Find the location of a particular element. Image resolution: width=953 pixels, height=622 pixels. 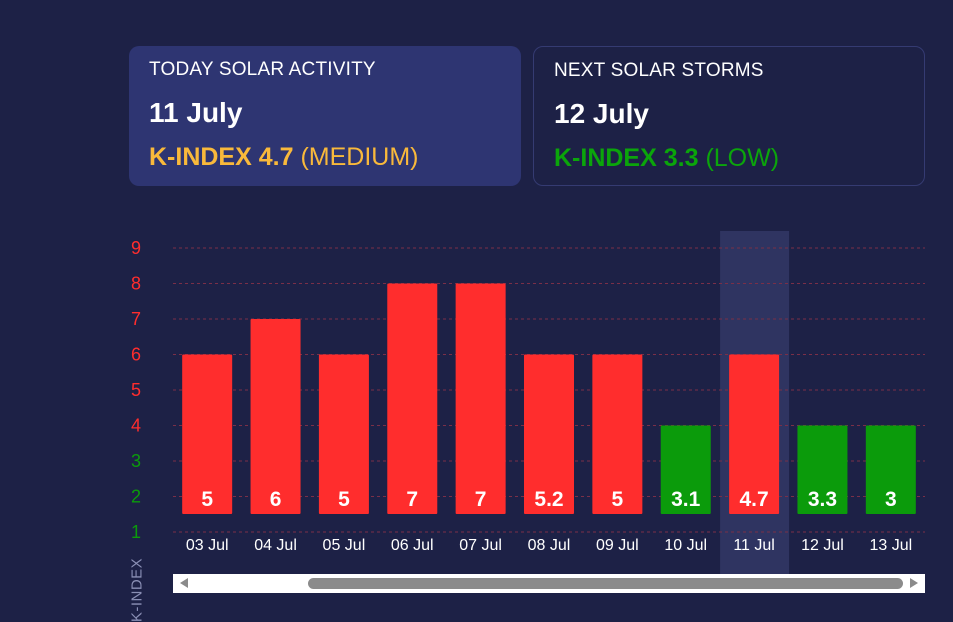

x-tick-label: 06 Jul is located at coordinates (412, 545).